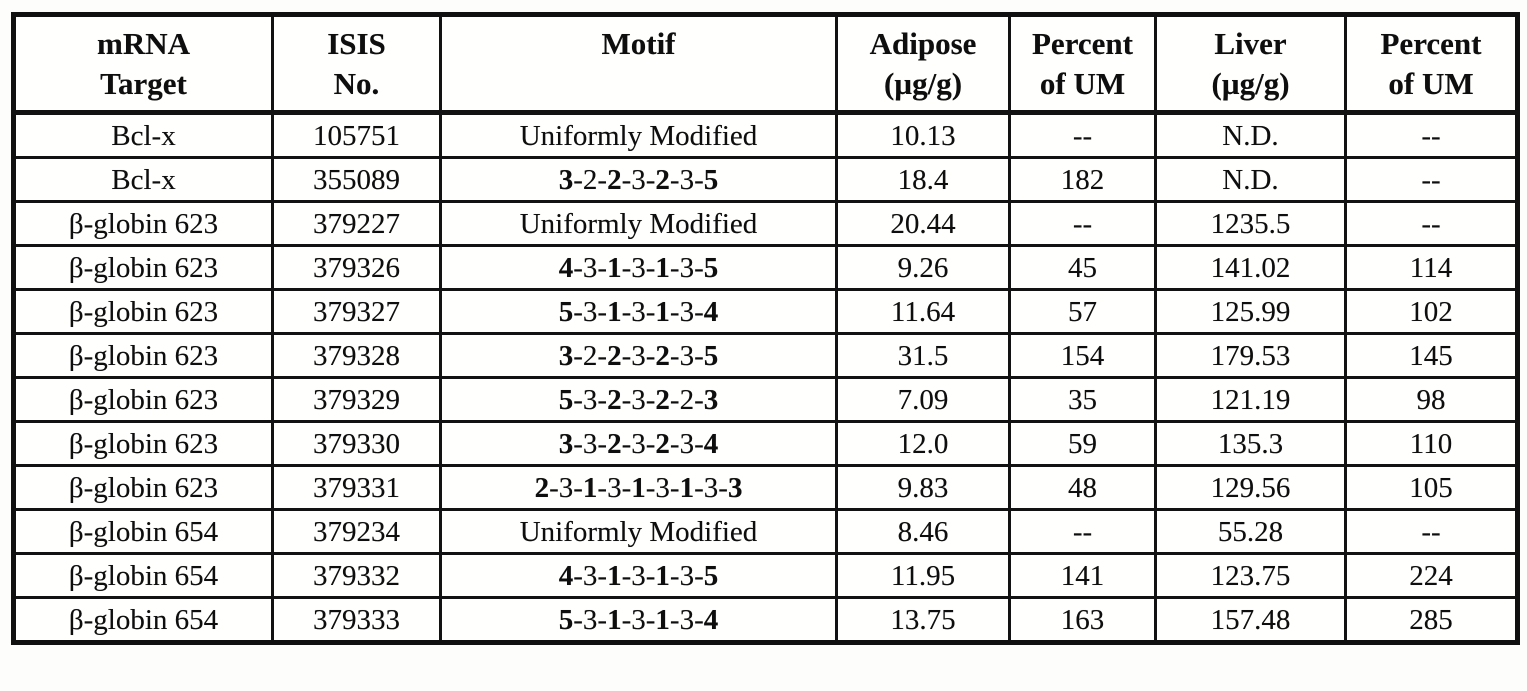  I want to click on cell-adipose_pct: 57, so click(1082, 311).